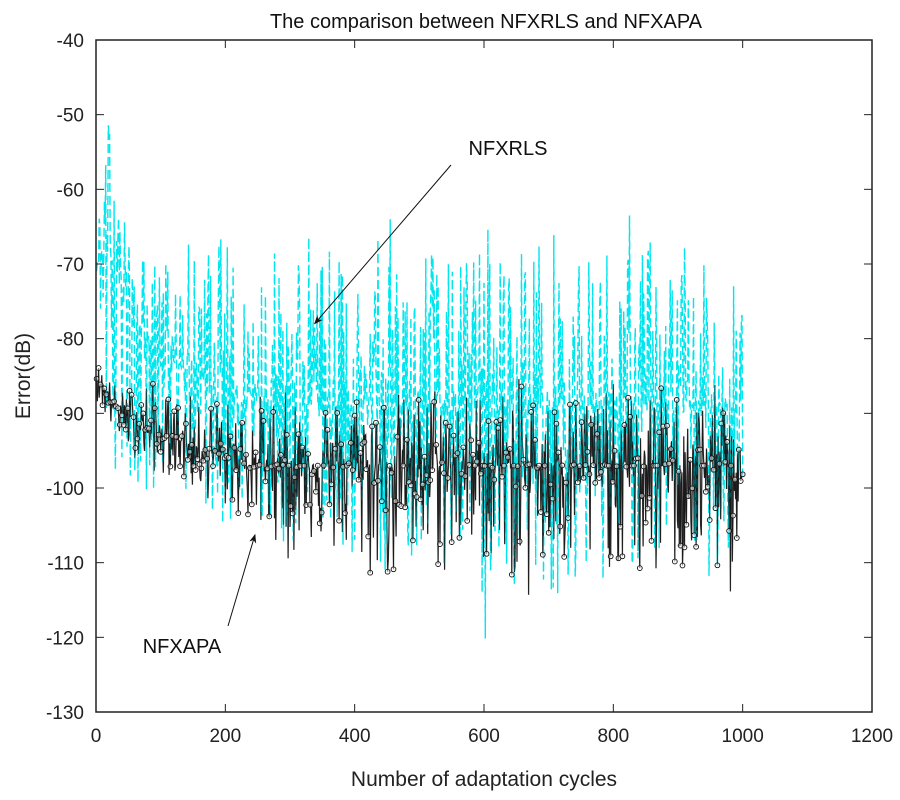 The height and width of the screenshot is (800, 900). I want to click on x-tick-label: 1200, so click(872, 736).